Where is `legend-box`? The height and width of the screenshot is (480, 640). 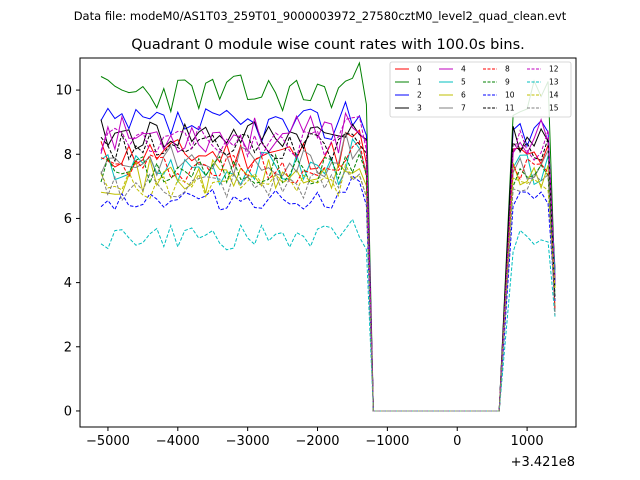 legend-box is located at coordinates (480, 89).